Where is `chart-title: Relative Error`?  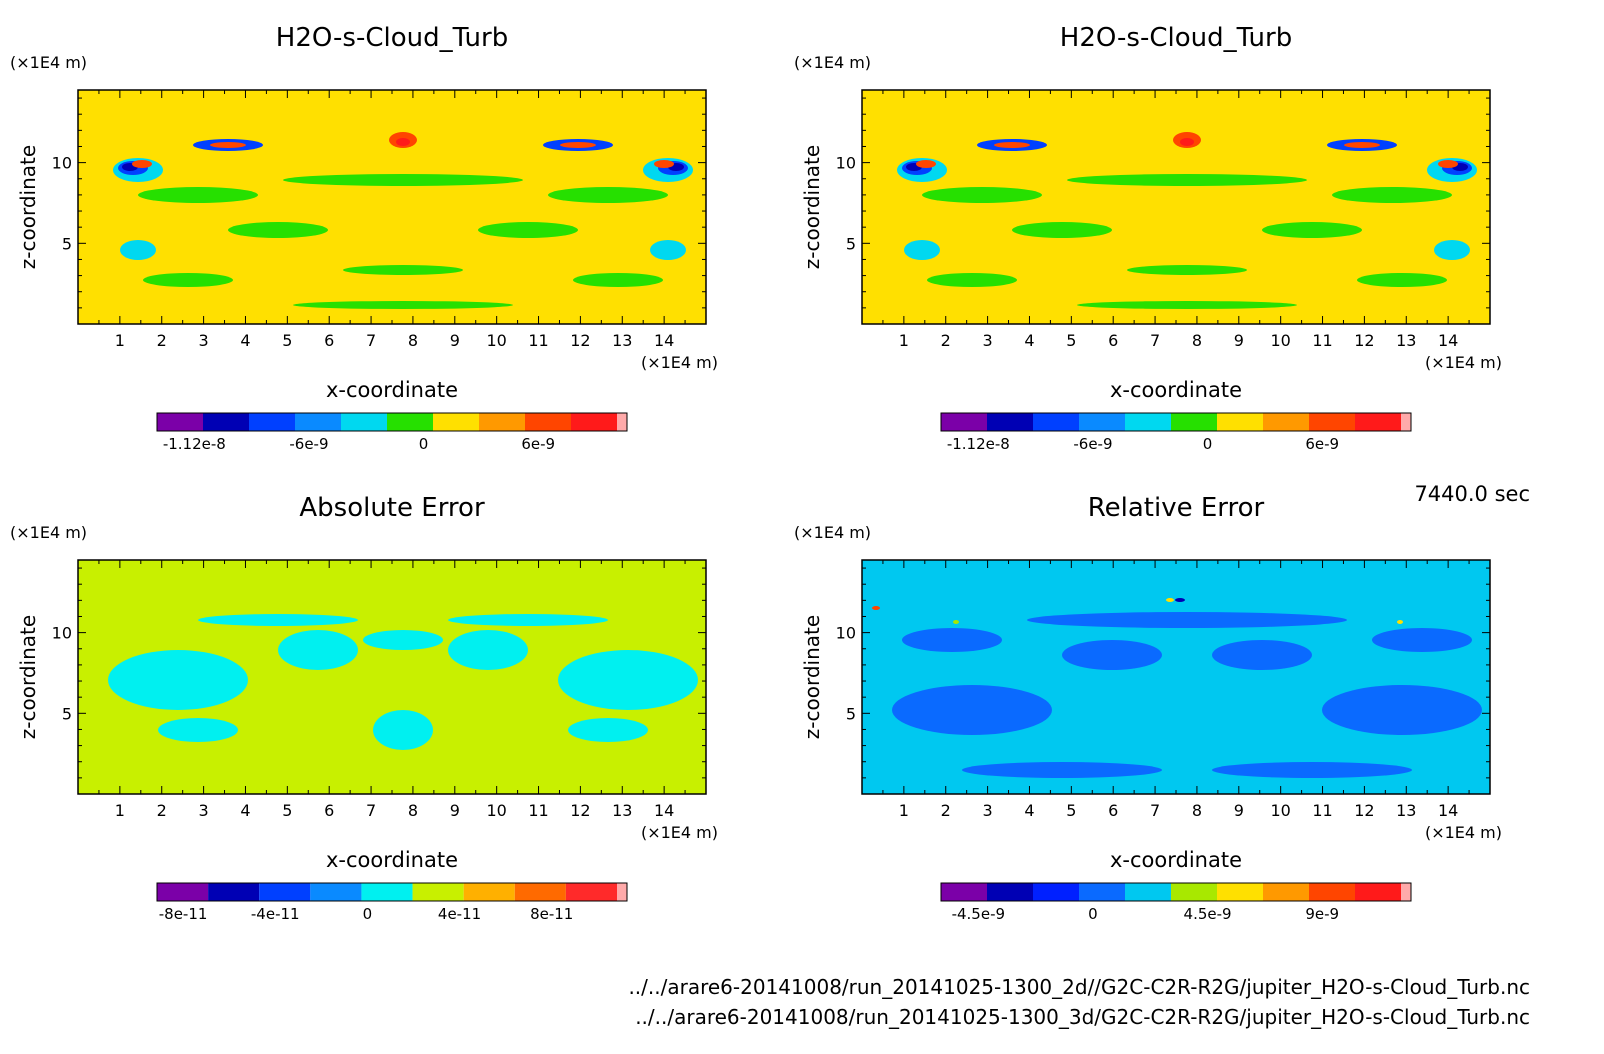
chart-title: Relative Error is located at coordinates (1176, 508).